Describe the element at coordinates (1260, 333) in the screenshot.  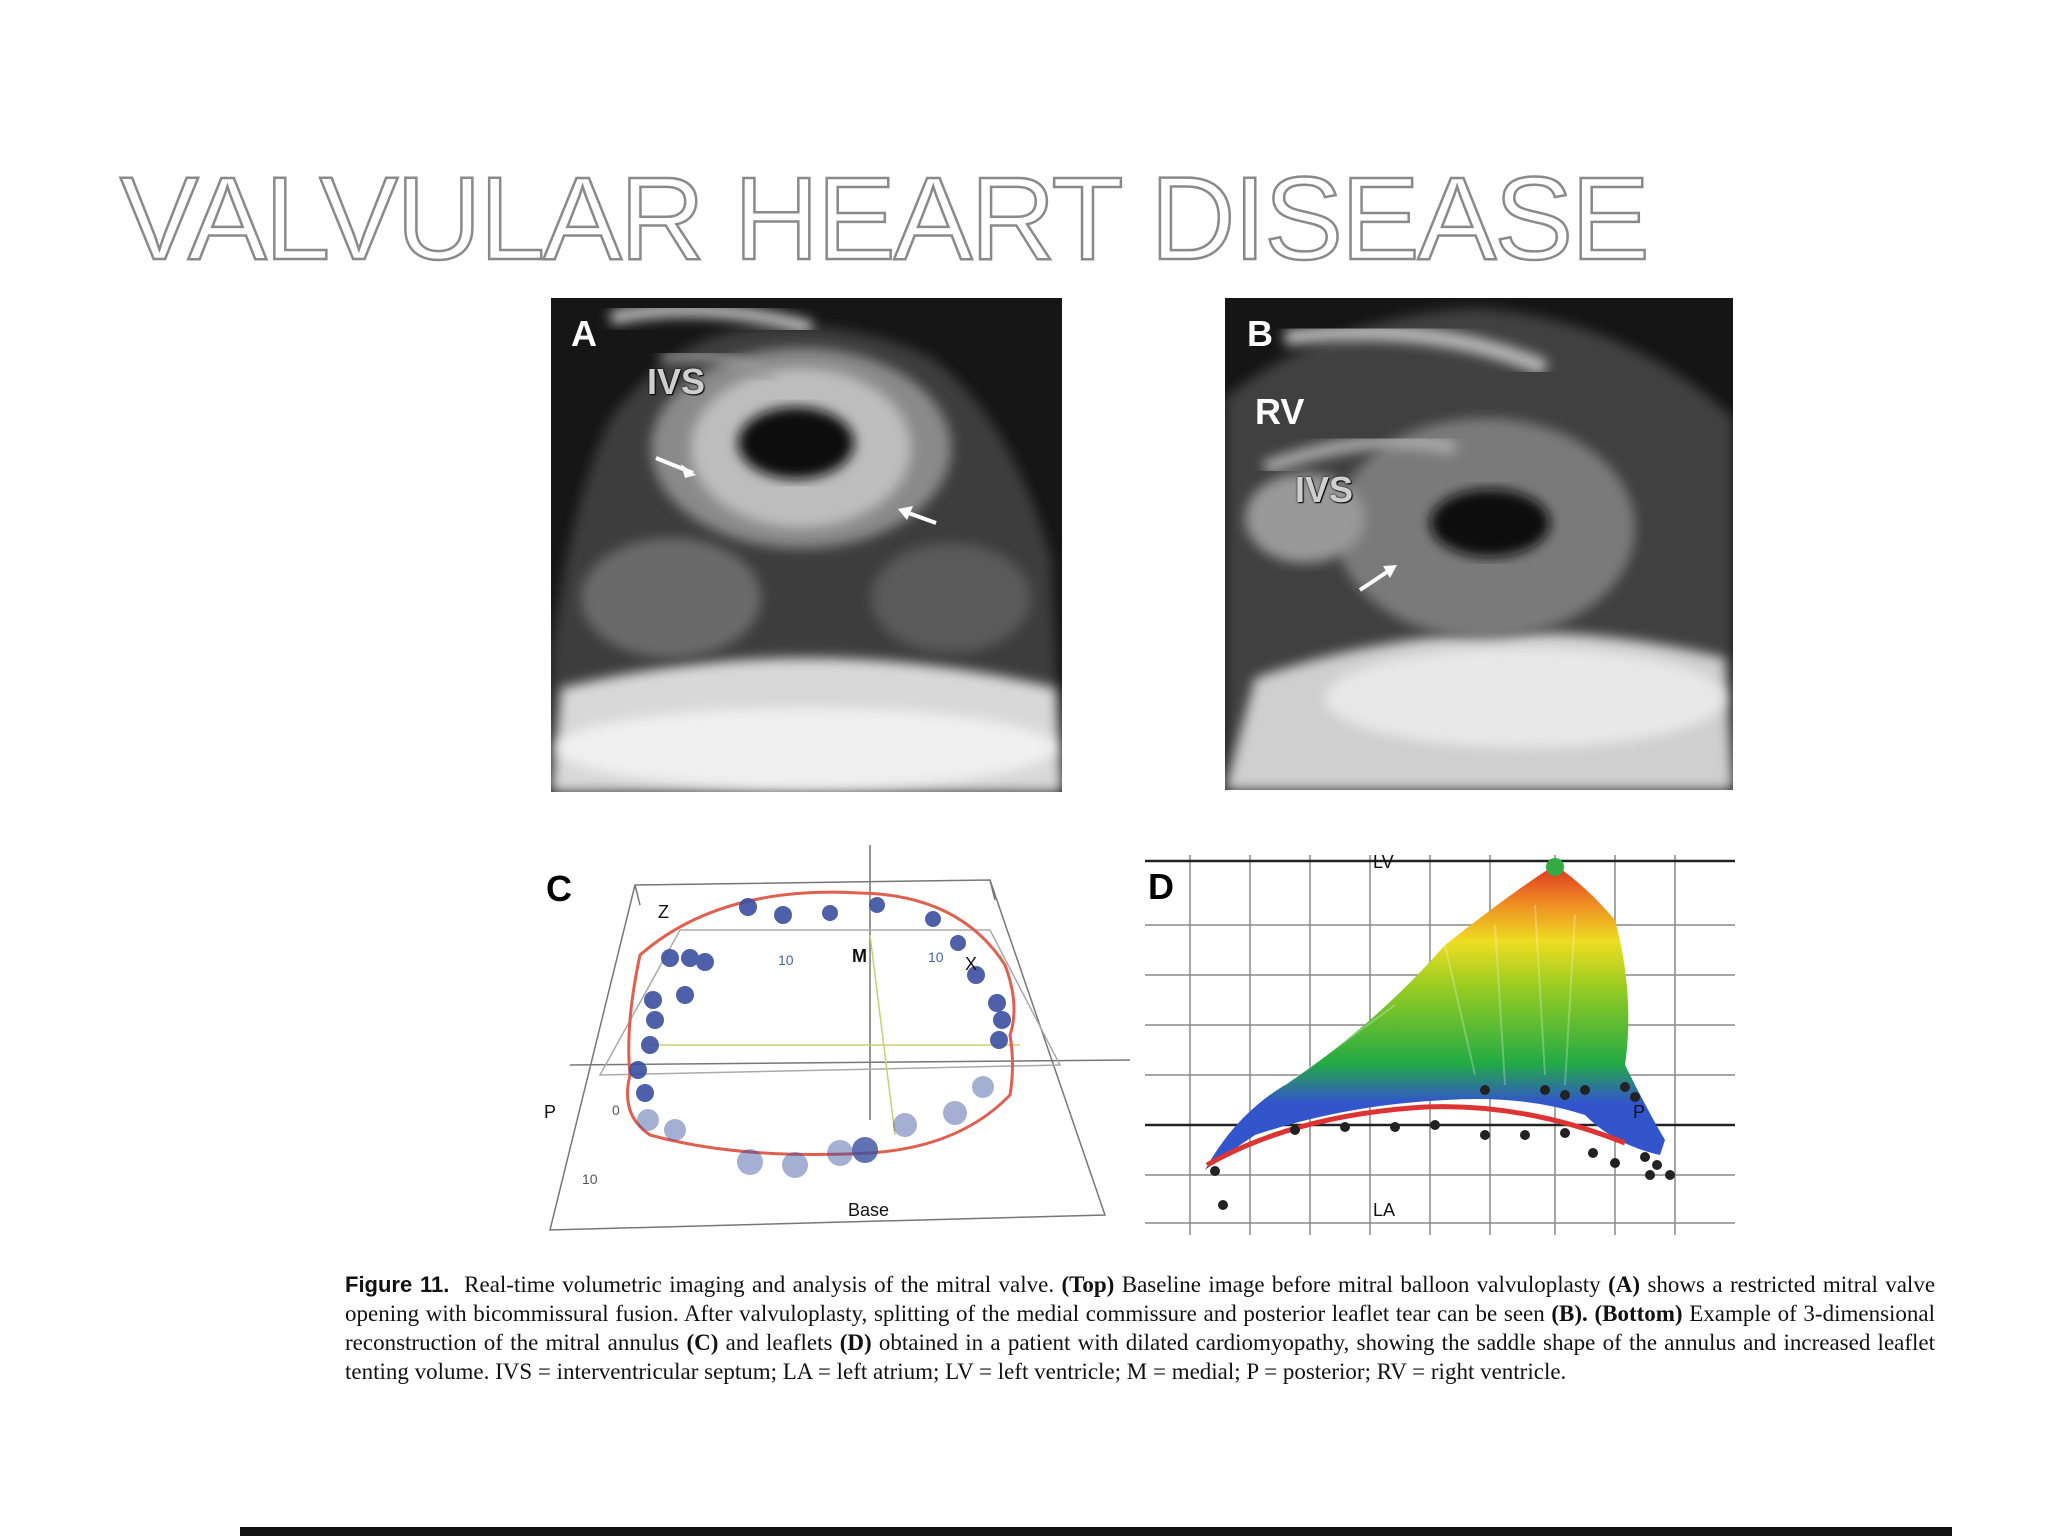
I see `panel-b-letter: B` at that location.